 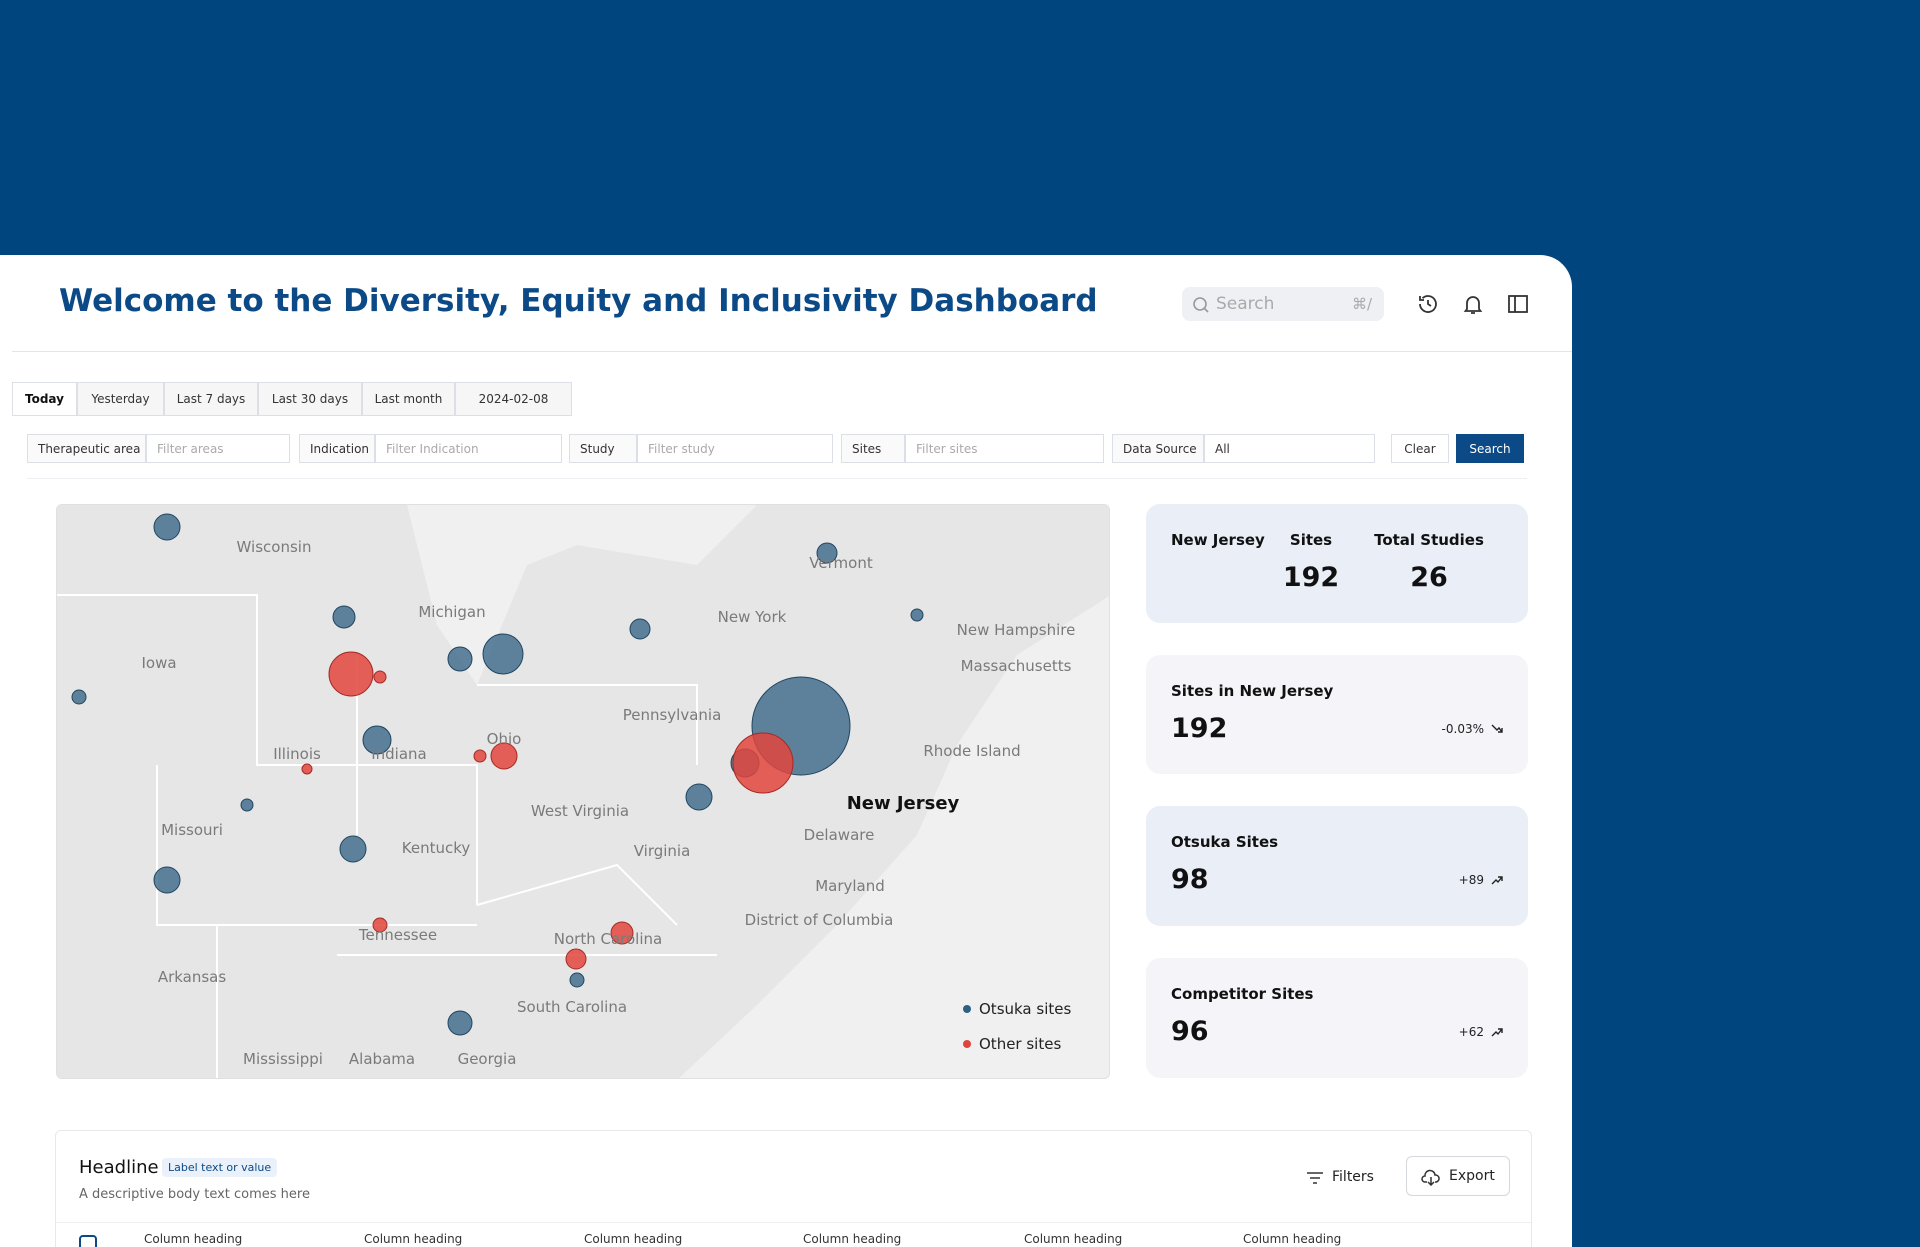 What do you see at coordinates (1245, 304) in the screenshot?
I see `search-placeholder: Search` at bounding box center [1245, 304].